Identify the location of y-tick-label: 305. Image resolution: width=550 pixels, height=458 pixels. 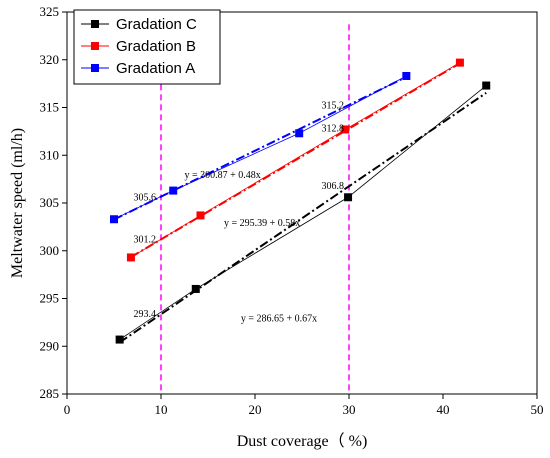
(50, 202).